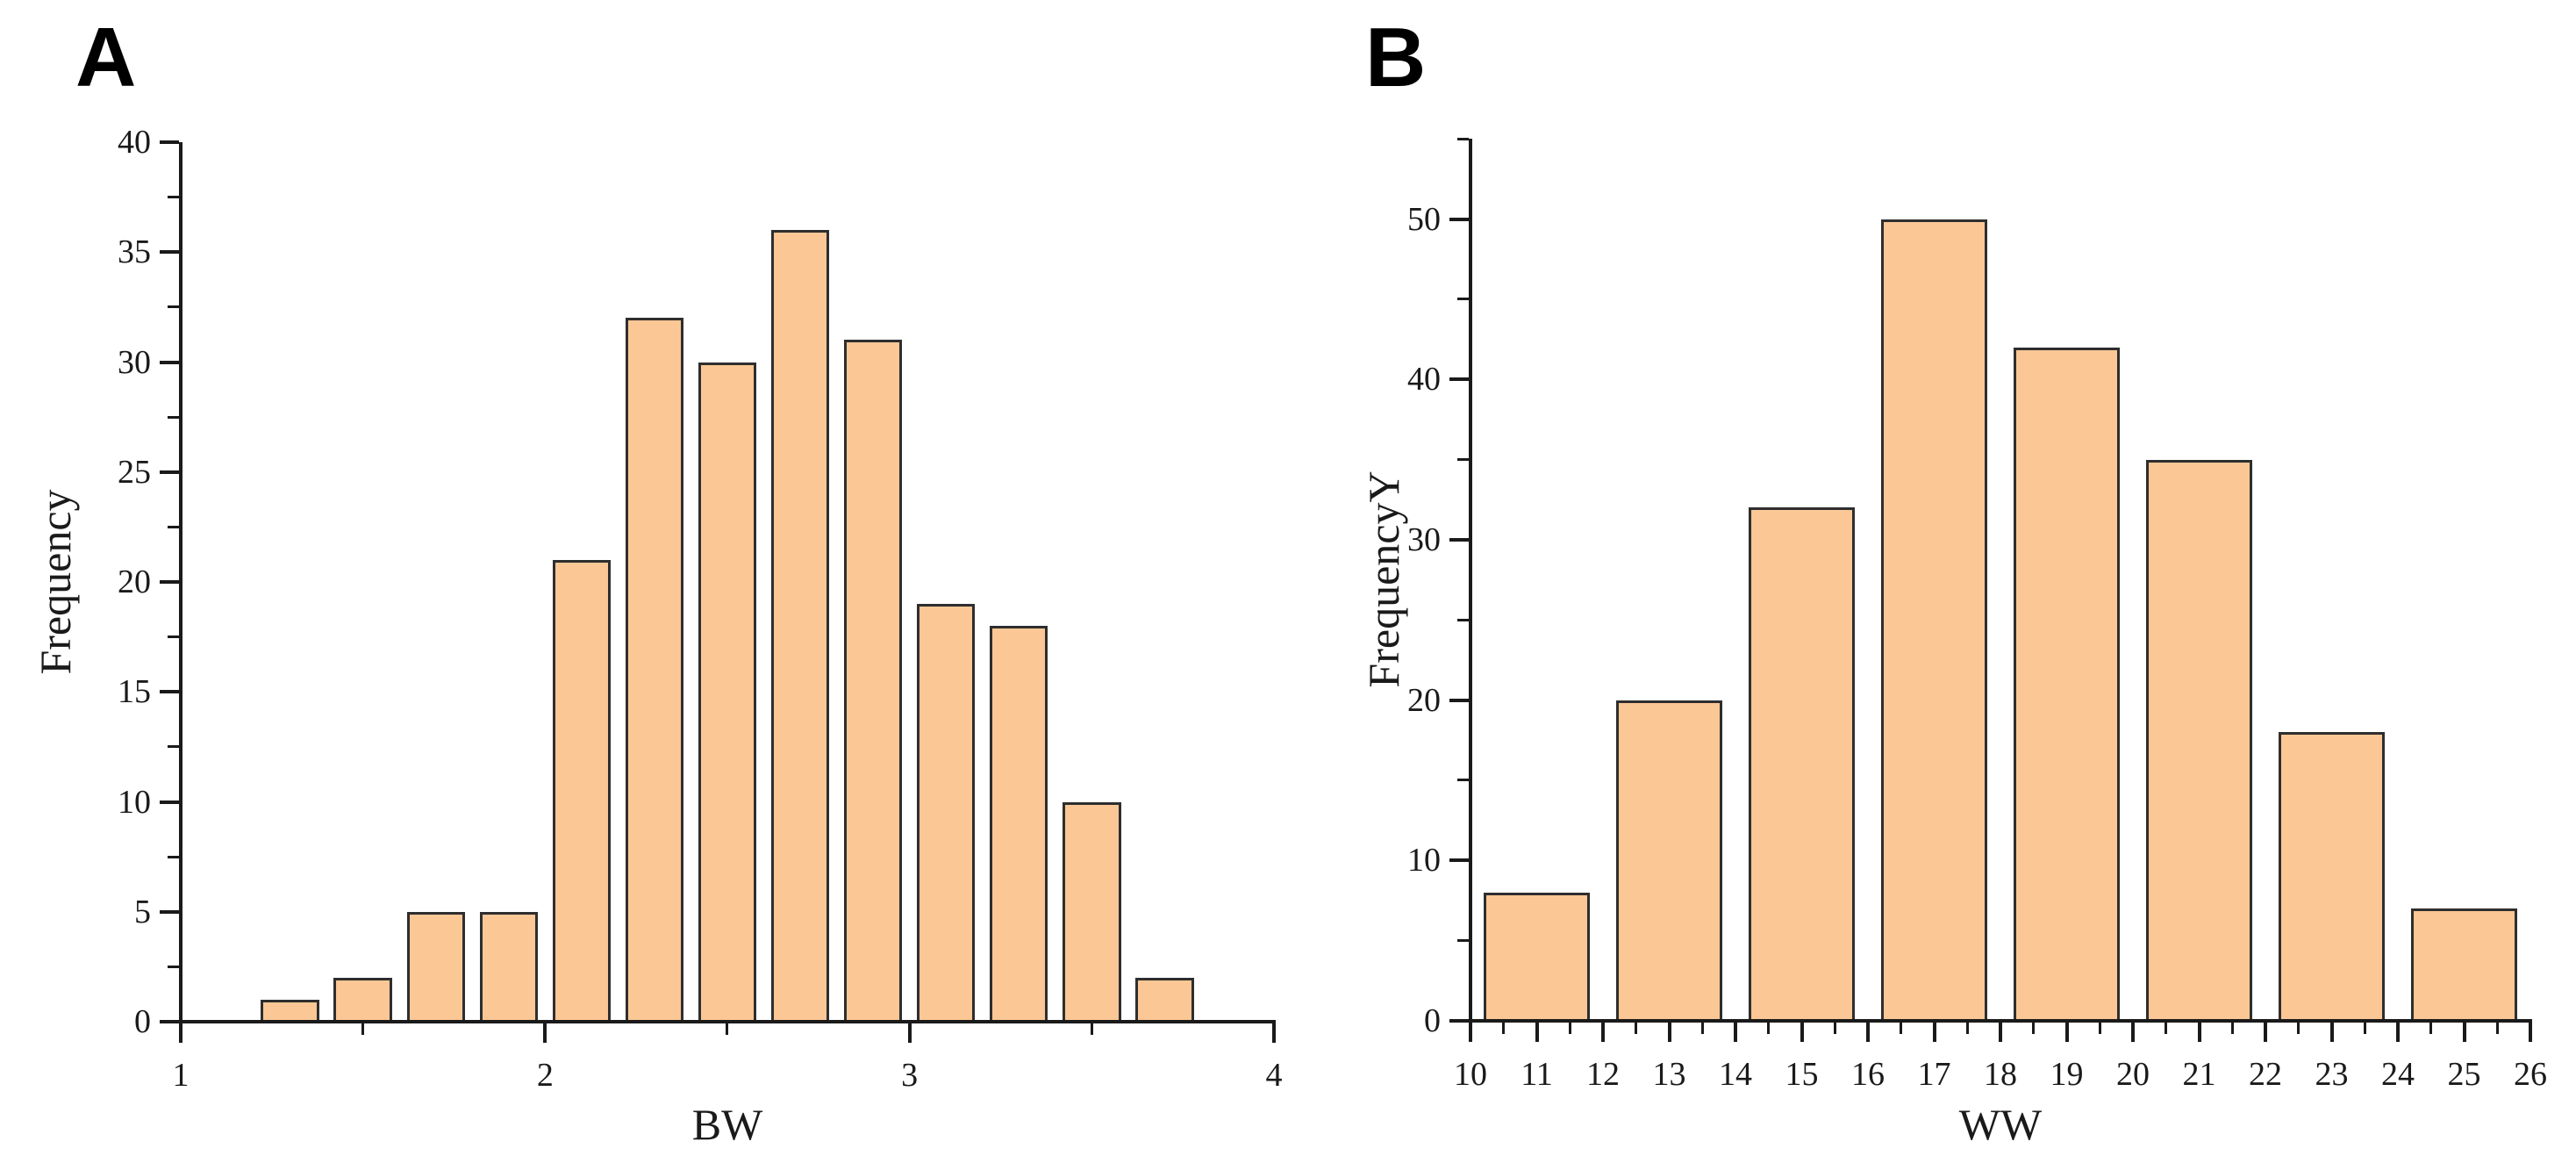  Describe the element at coordinates (1603, 1075) in the screenshot. I see `x-tick-label: 12` at that location.